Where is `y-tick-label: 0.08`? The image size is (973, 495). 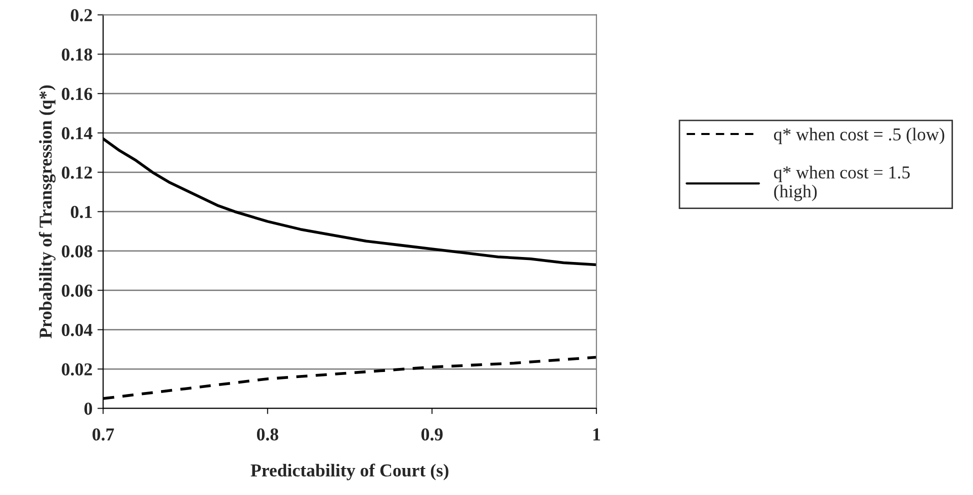 y-tick-label: 0.08 is located at coordinates (77, 251).